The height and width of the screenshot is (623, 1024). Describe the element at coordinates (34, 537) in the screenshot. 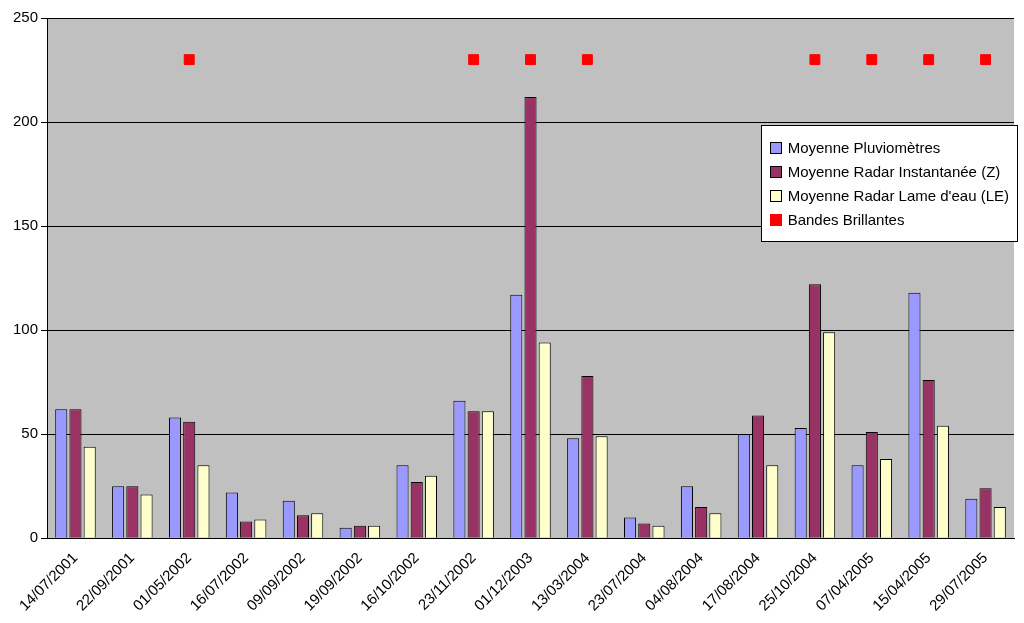

I see `y-tick-label: 0` at that location.